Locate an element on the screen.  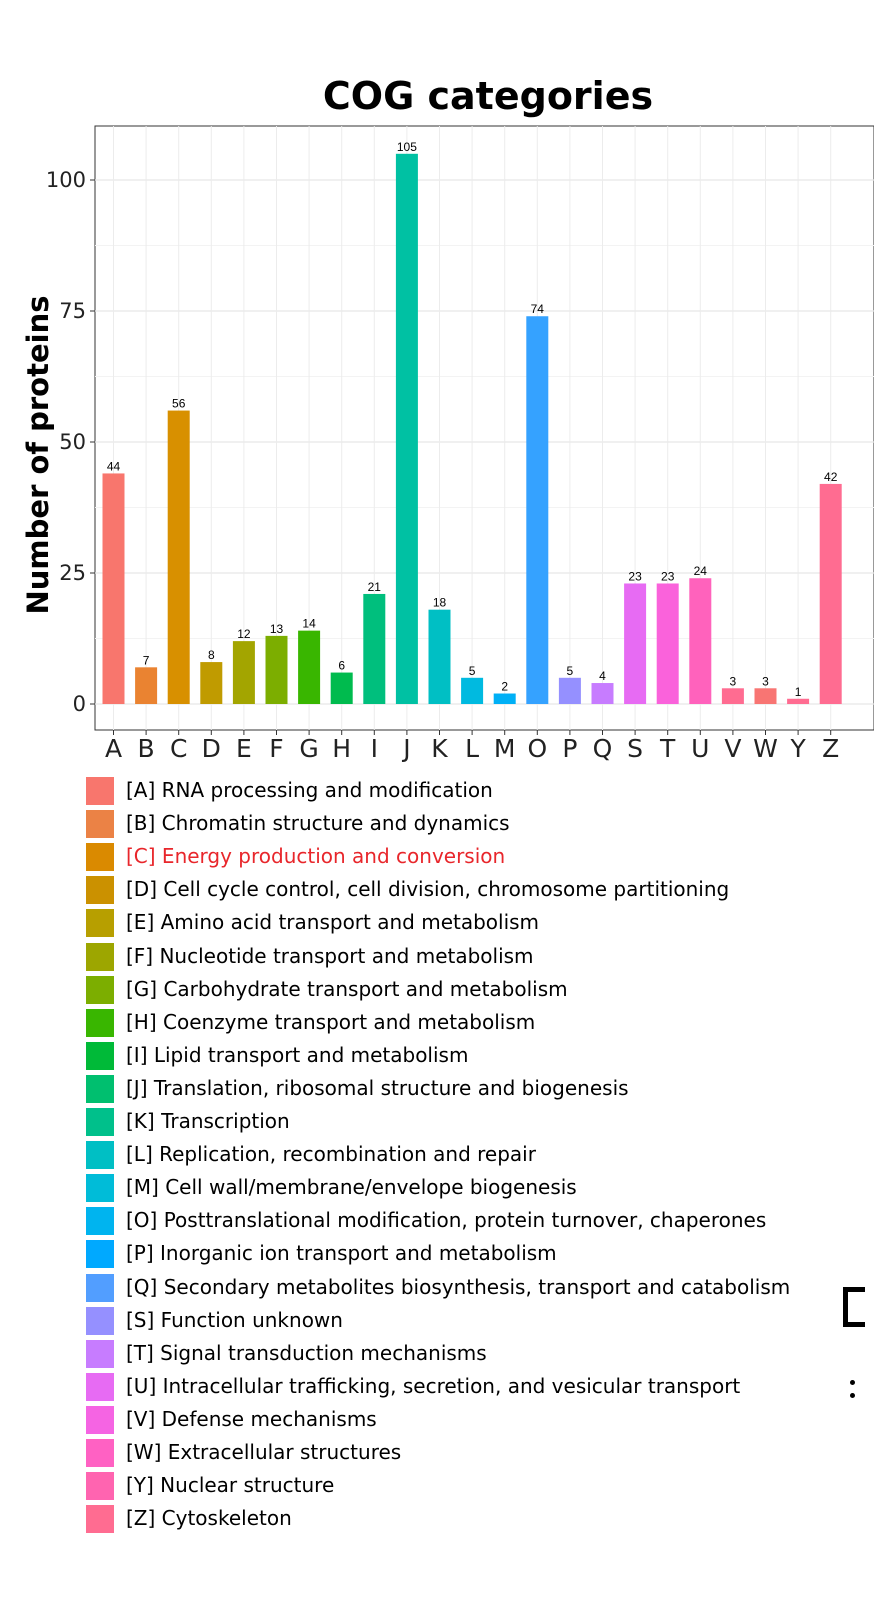
x-tick-label-P: P is located at coordinates (569, 748).